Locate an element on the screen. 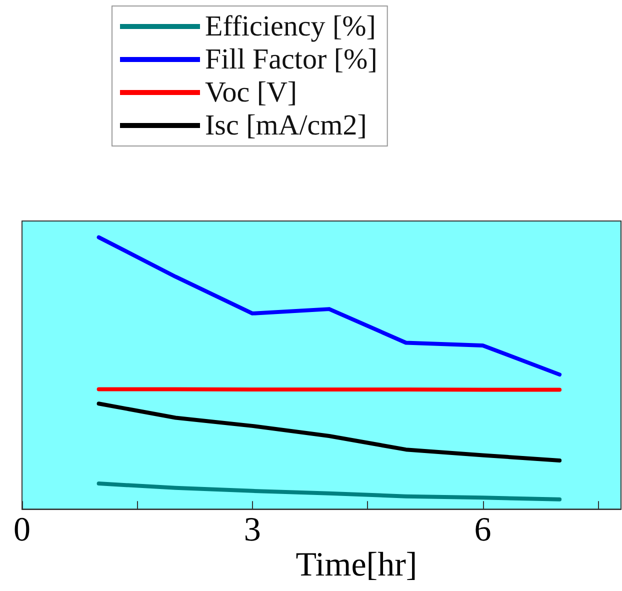 The image size is (622, 591). x-axis-title: Time[hr] is located at coordinates (357, 565).